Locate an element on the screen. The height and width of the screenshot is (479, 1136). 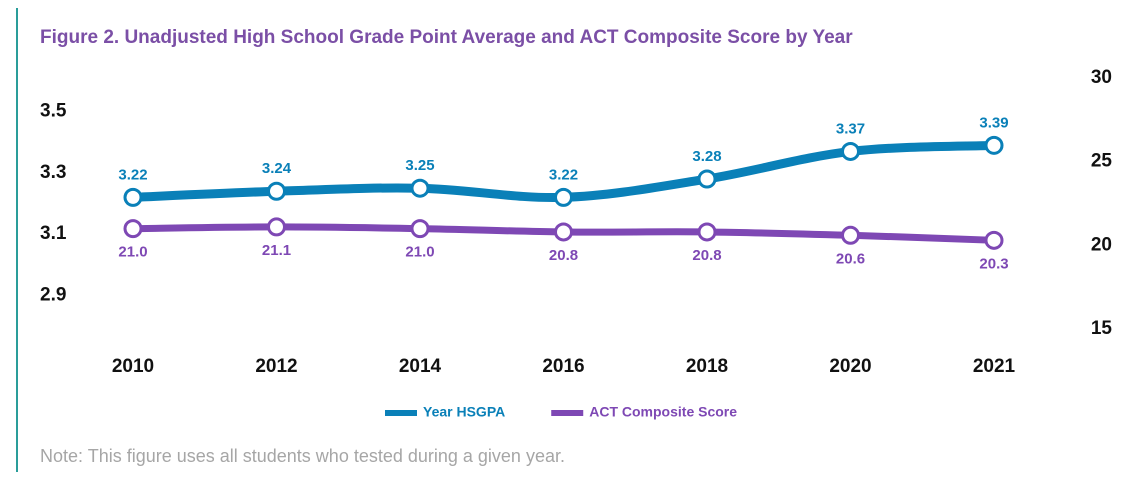
x-tick-label: 2020 is located at coordinates (850, 366).